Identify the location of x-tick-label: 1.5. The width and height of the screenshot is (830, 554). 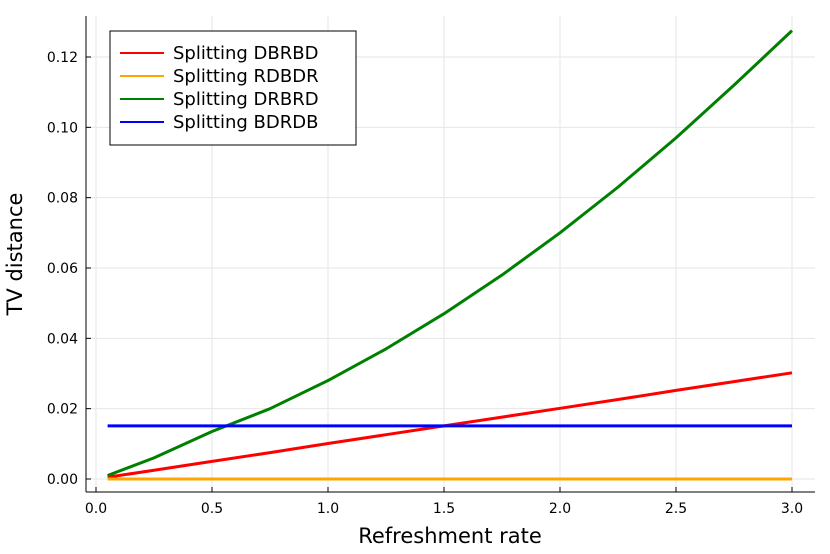
(444, 509).